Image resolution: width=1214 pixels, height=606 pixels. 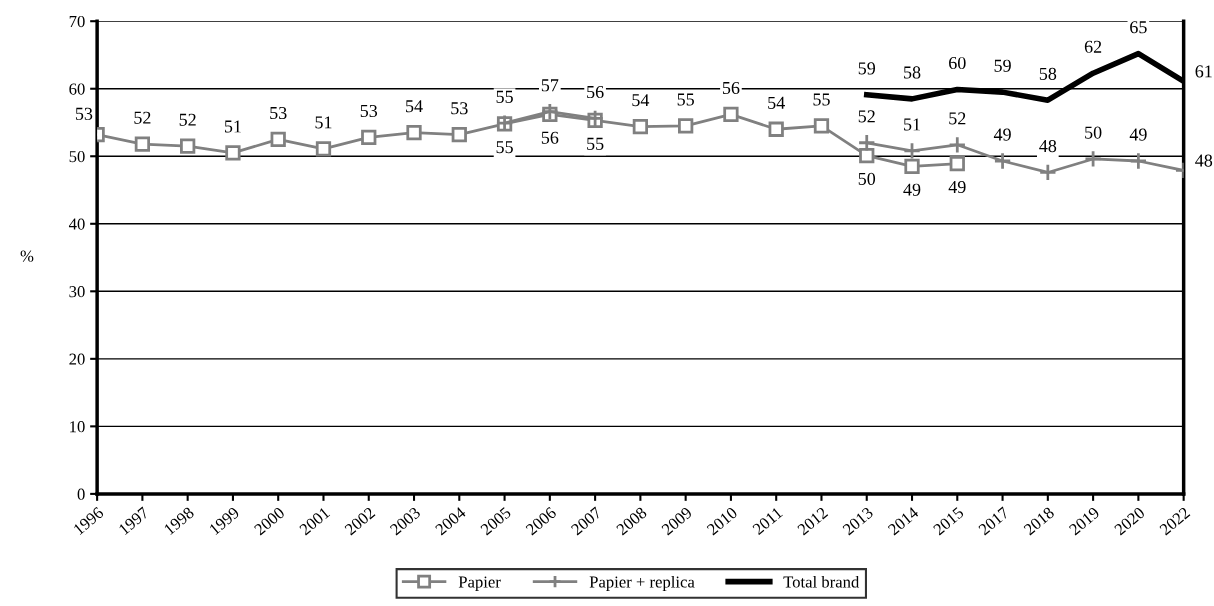 I want to click on y-tick-label: 50, so click(x=77, y=156).